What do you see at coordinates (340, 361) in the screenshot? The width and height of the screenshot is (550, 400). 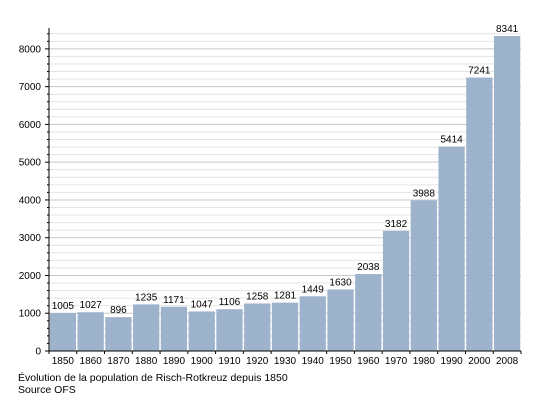 I see `x-tick-label-1950: 1950` at bounding box center [340, 361].